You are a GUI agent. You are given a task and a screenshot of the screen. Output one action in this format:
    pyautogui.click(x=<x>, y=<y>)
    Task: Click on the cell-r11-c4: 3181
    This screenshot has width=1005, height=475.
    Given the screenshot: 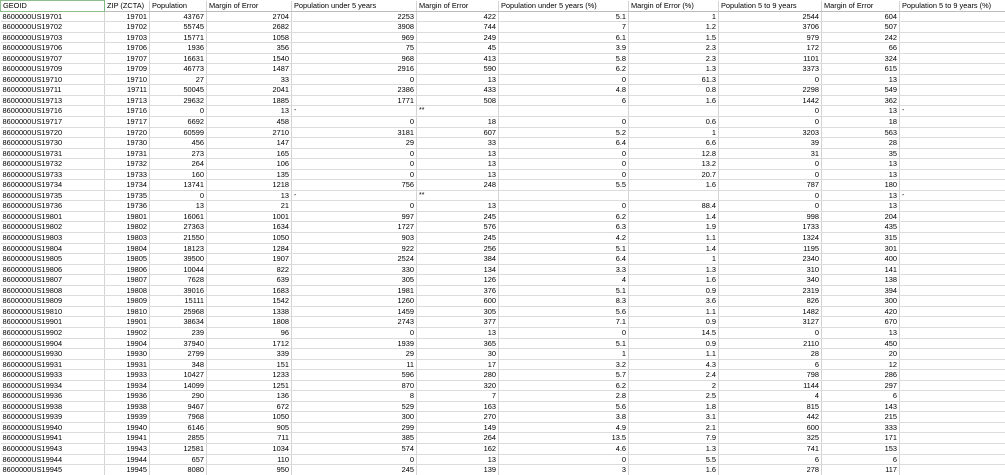 What is the action you would take?
    pyautogui.click(x=354, y=133)
    